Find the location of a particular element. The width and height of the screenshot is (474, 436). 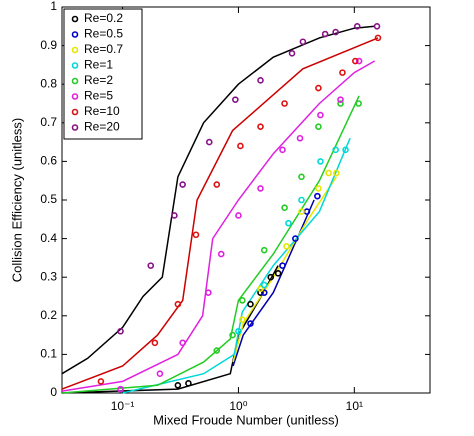

legend-label: Re=5 is located at coordinates (98, 96).